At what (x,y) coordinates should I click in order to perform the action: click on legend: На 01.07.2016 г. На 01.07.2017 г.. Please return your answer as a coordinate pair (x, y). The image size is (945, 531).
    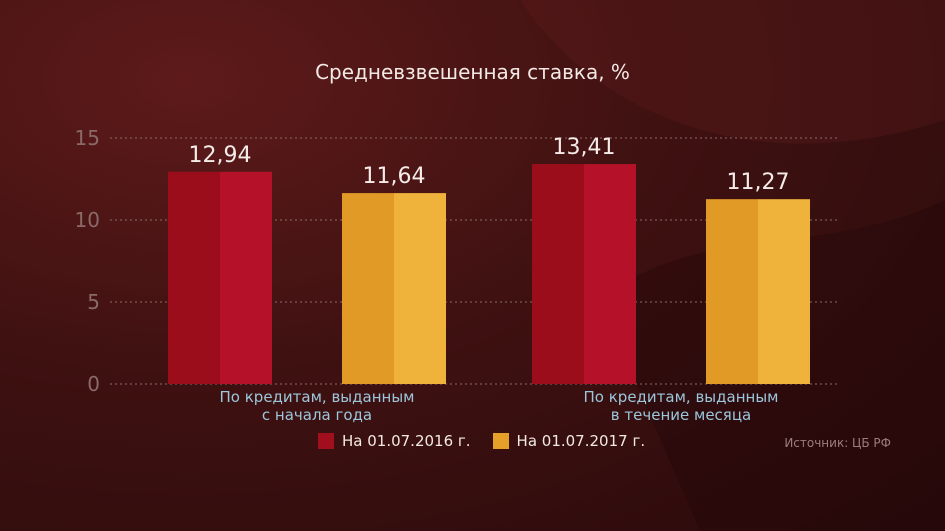
    Looking at the image, I should click on (492, 441).